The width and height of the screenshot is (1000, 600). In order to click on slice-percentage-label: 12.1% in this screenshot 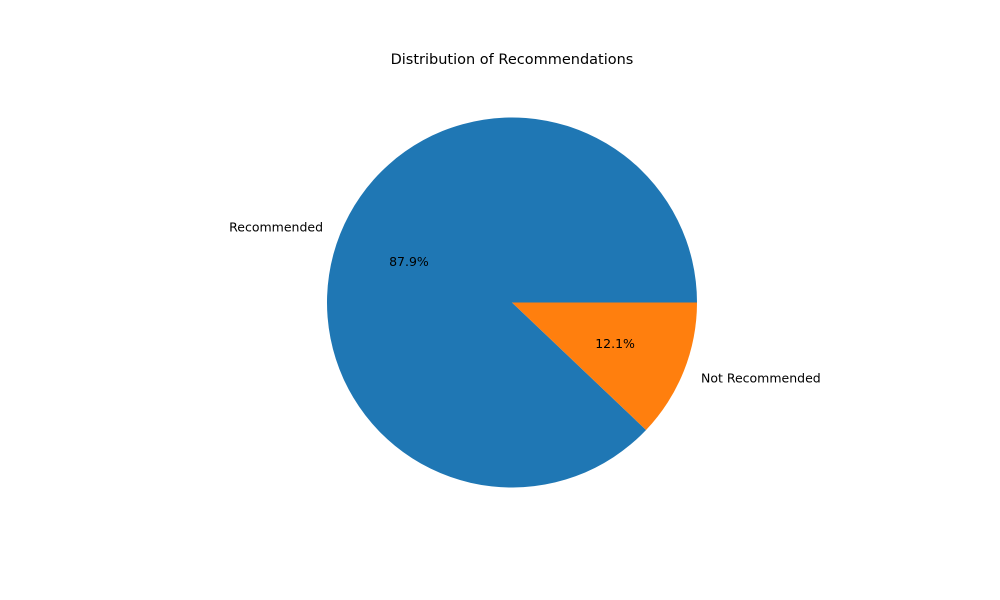, I will do `click(615, 343)`.